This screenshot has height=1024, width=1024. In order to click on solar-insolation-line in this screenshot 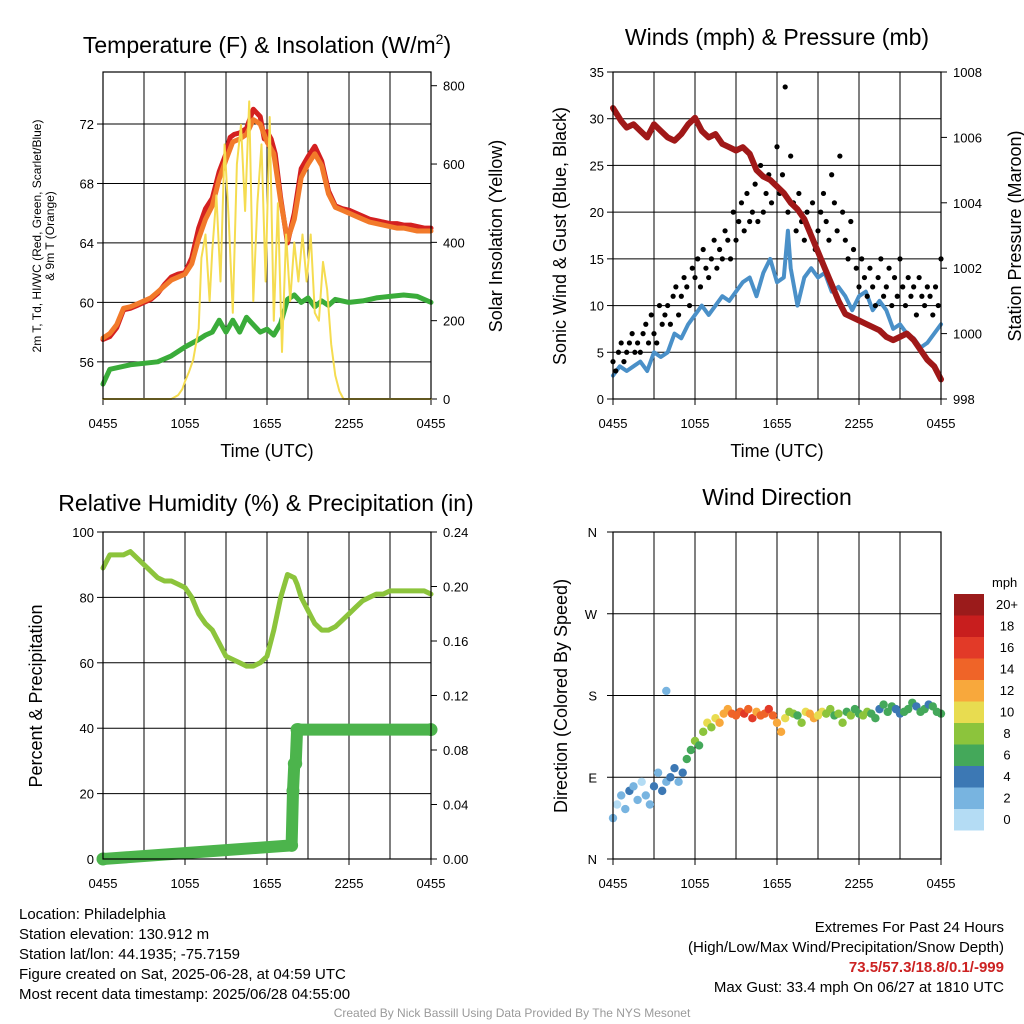, I will do `click(267, 250)`.